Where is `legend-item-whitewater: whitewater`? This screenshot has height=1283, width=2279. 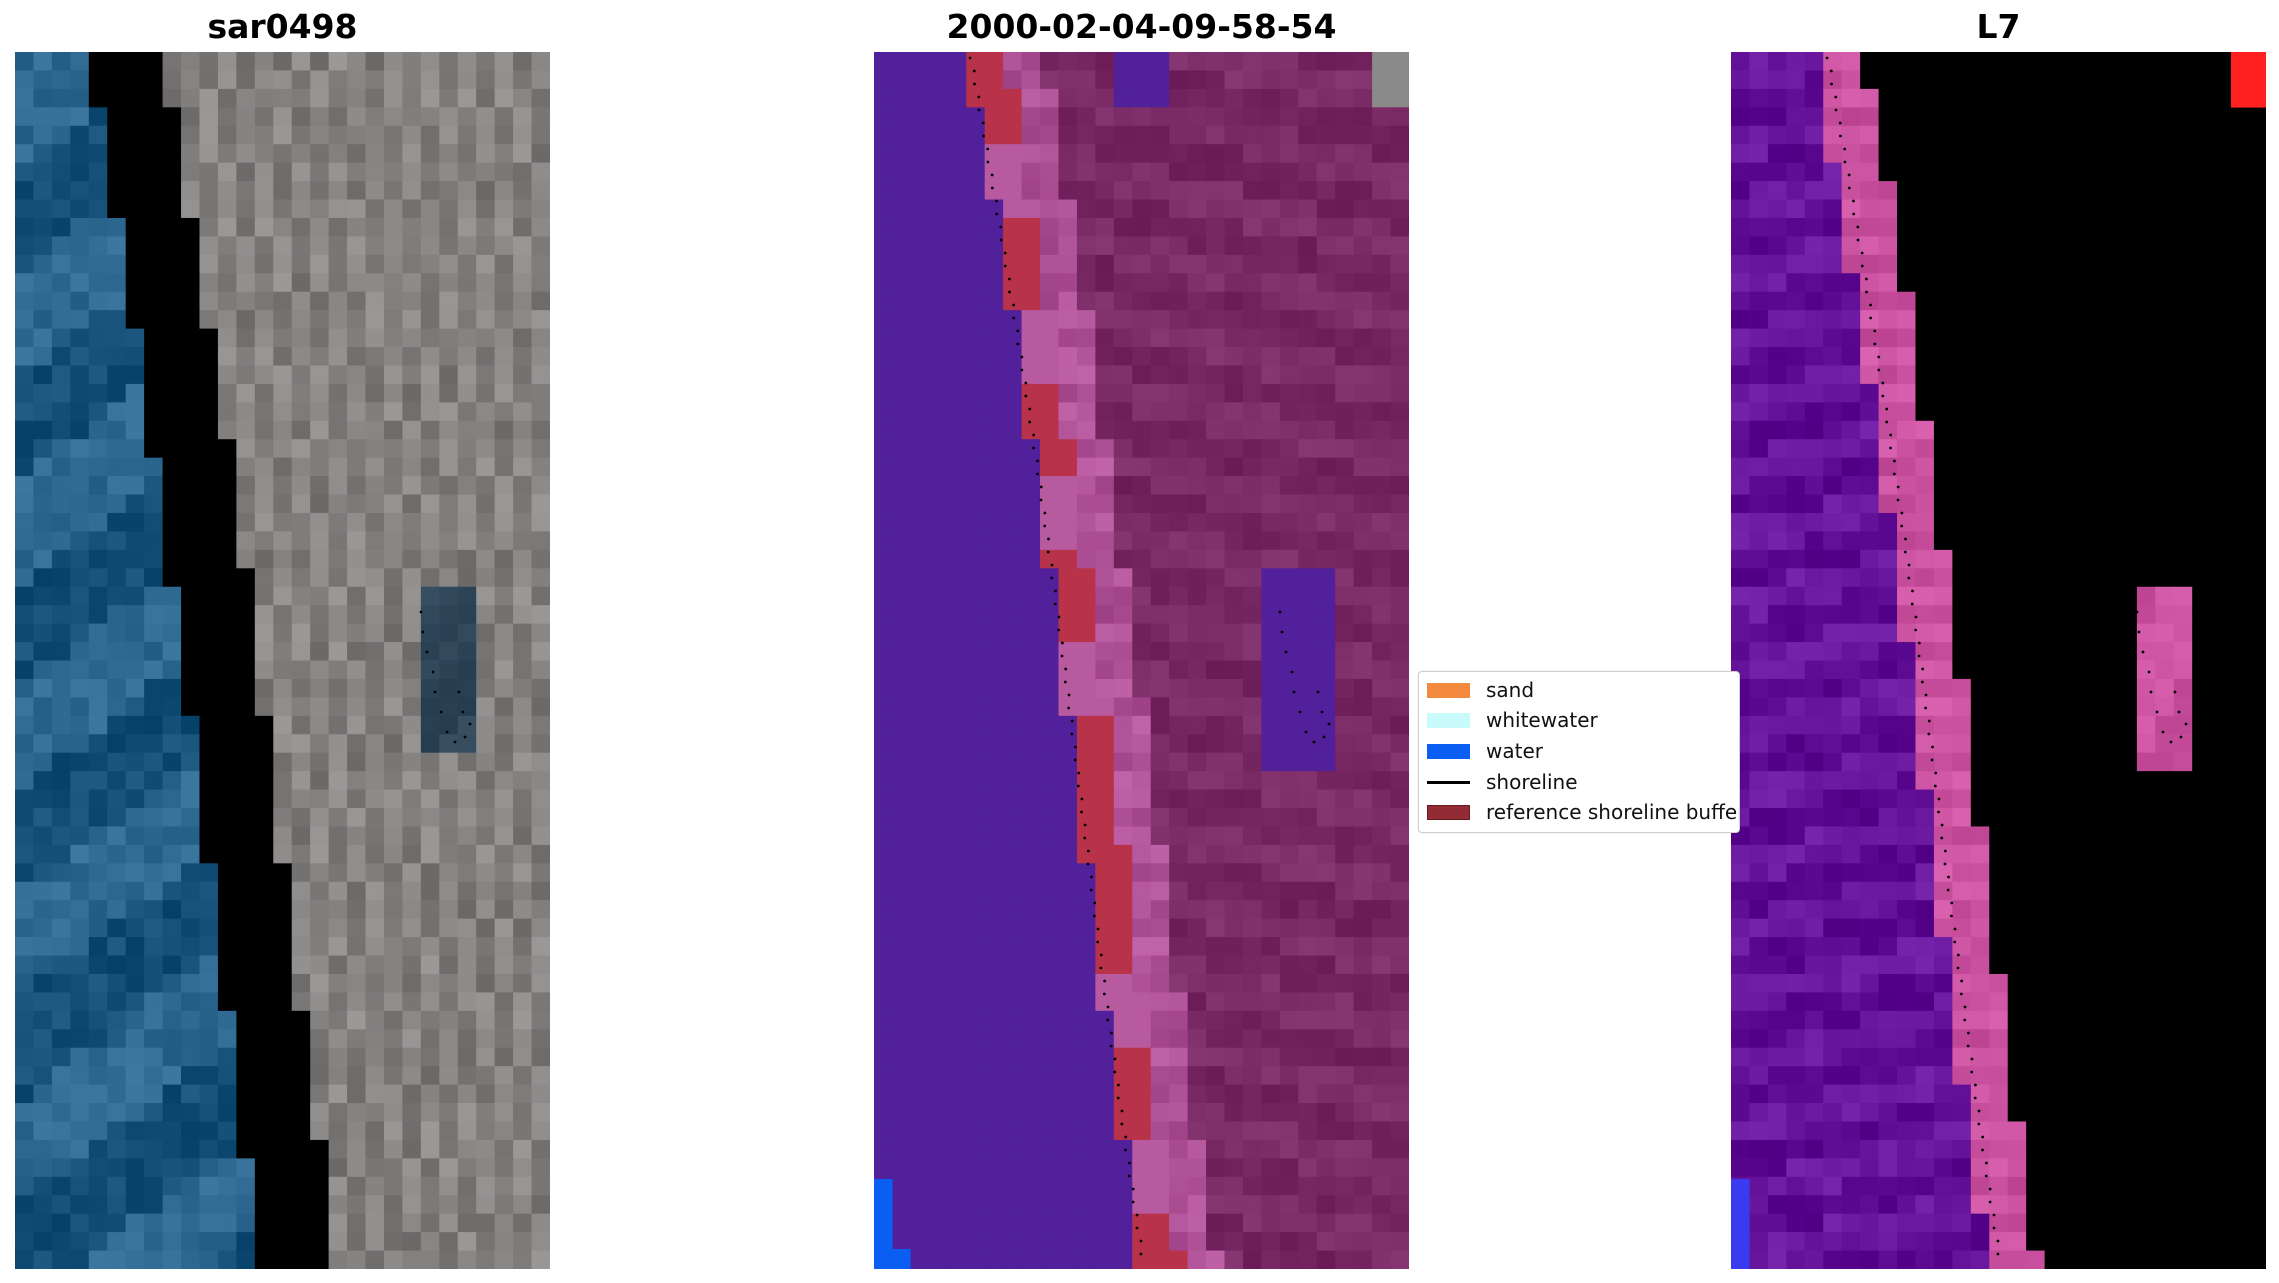 legend-item-whitewater: whitewater is located at coordinates (1512, 720).